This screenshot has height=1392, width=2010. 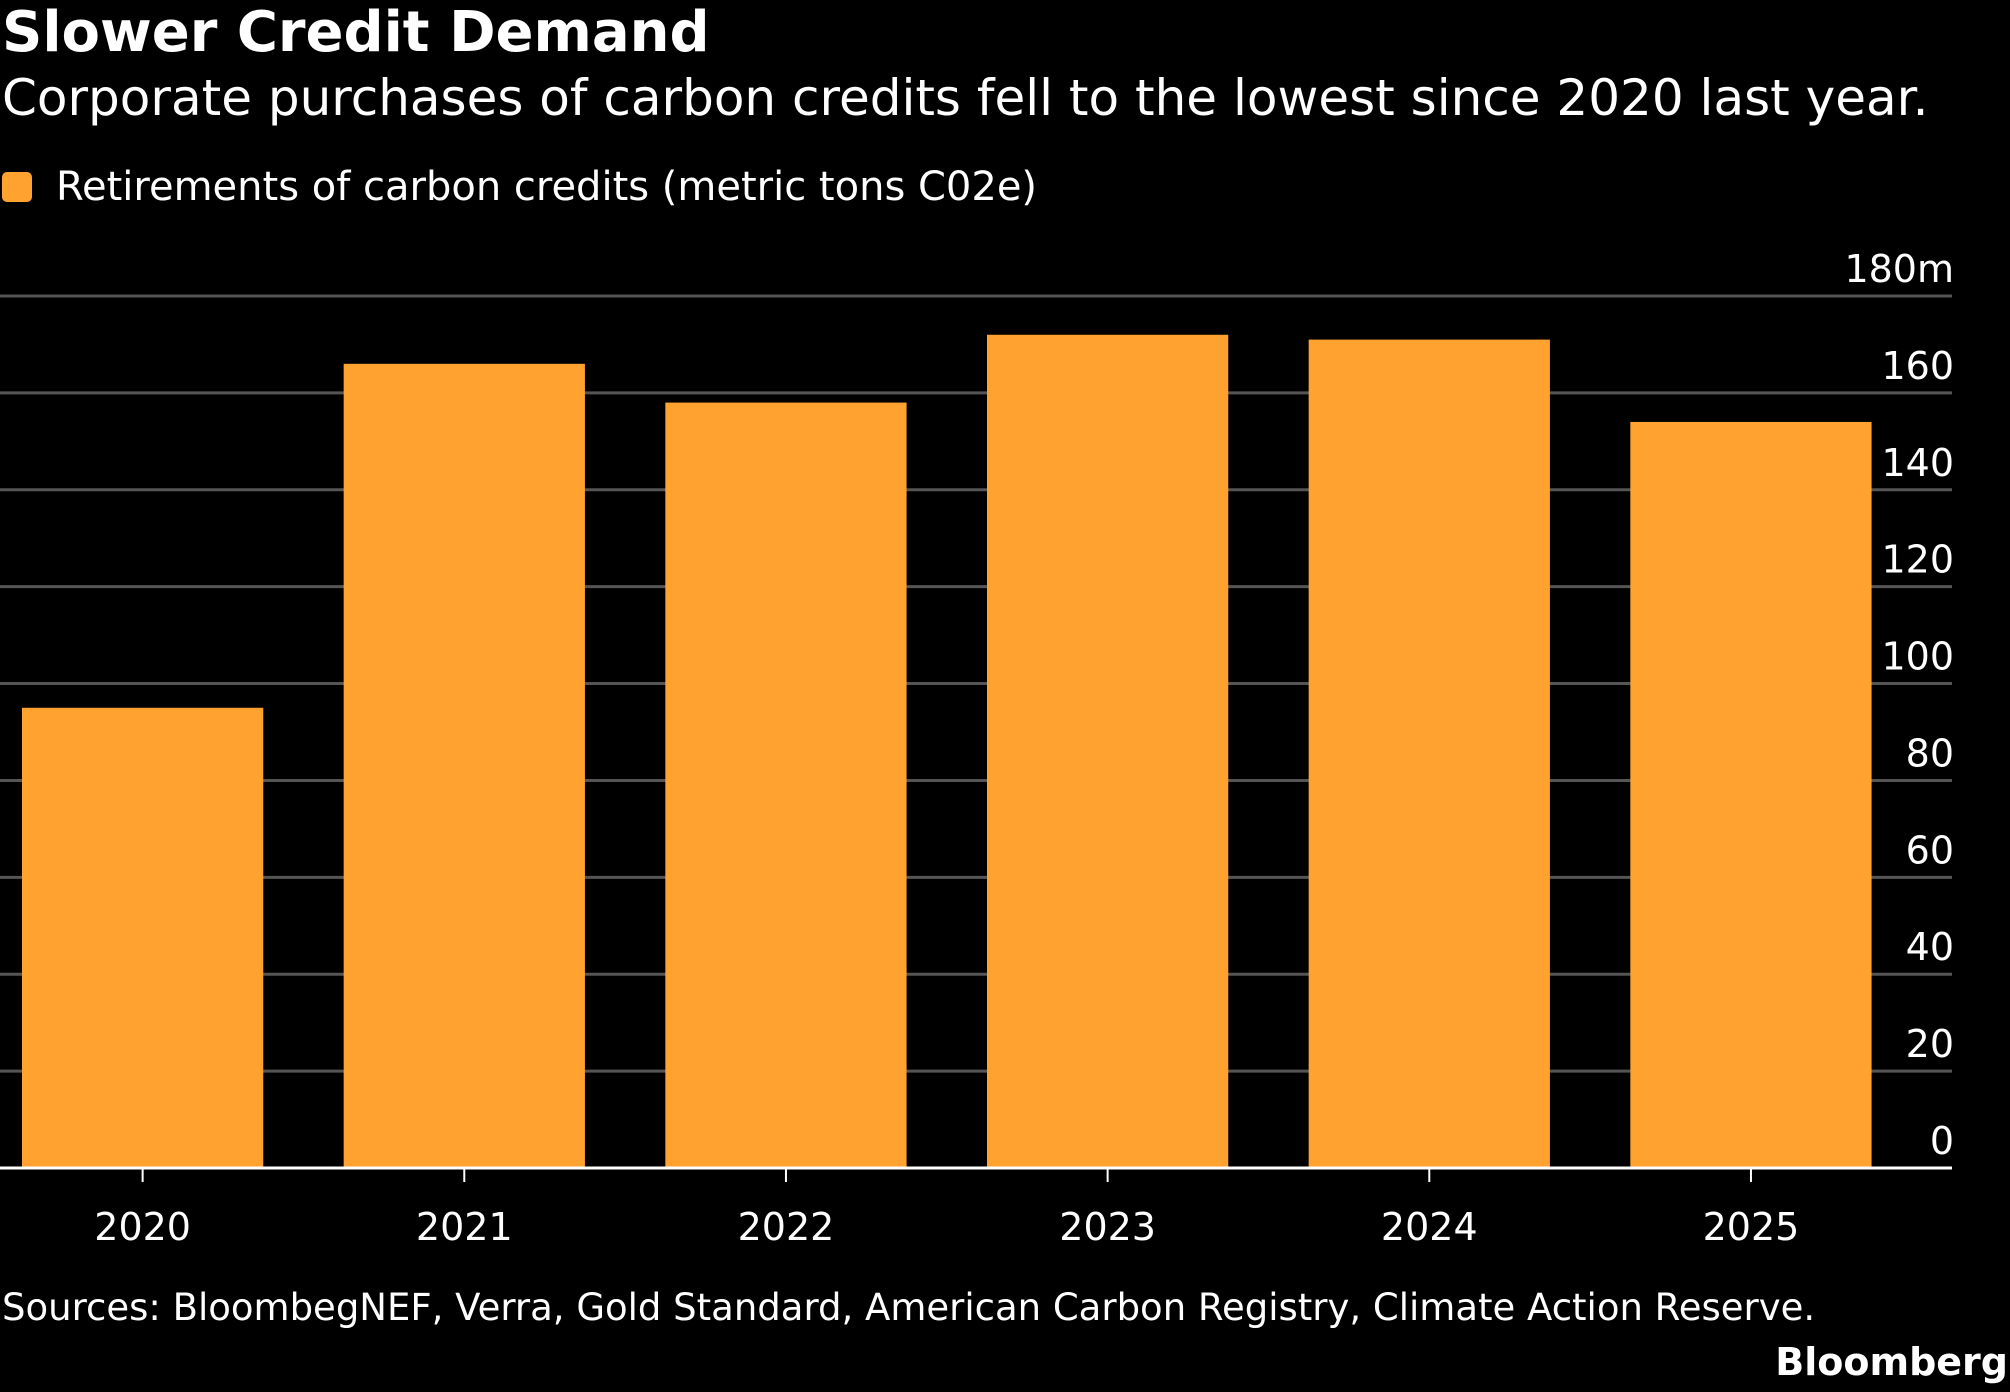 What do you see at coordinates (142, 1227) in the screenshot?
I see `x-tick-label: 2020` at bounding box center [142, 1227].